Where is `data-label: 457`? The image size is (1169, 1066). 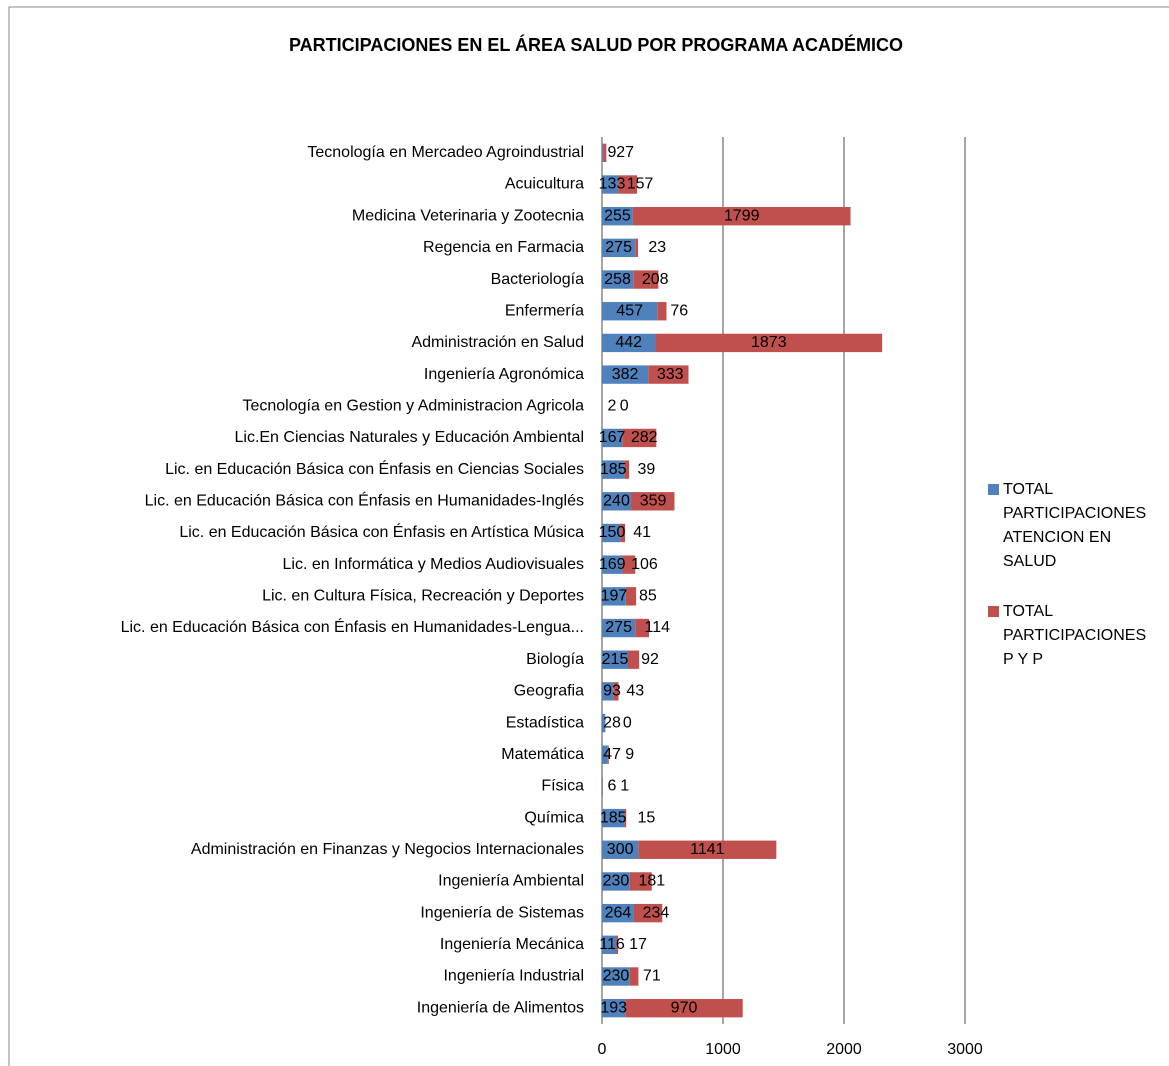 data-label: 457 is located at coordinates (629, 310).